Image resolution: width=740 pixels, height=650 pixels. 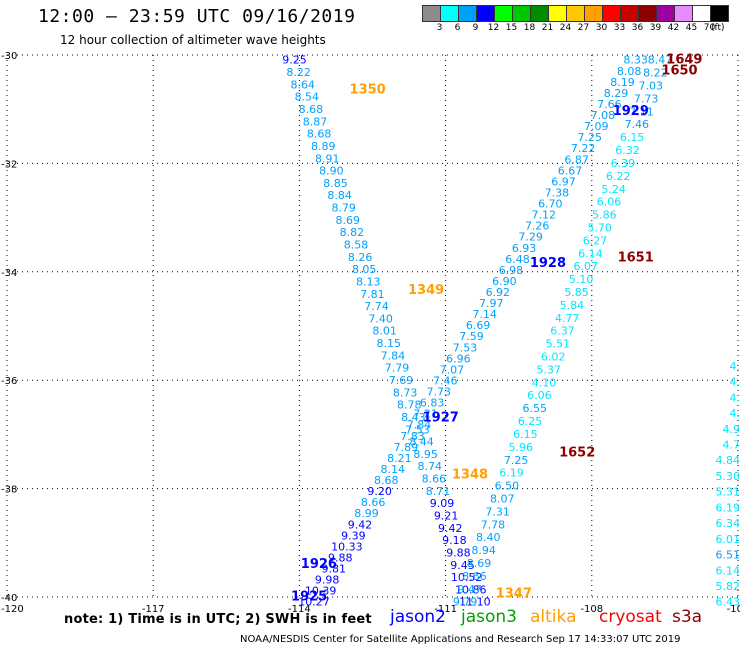 I want to click on wave-height-value: 4.77, so click(x=567, y=318).